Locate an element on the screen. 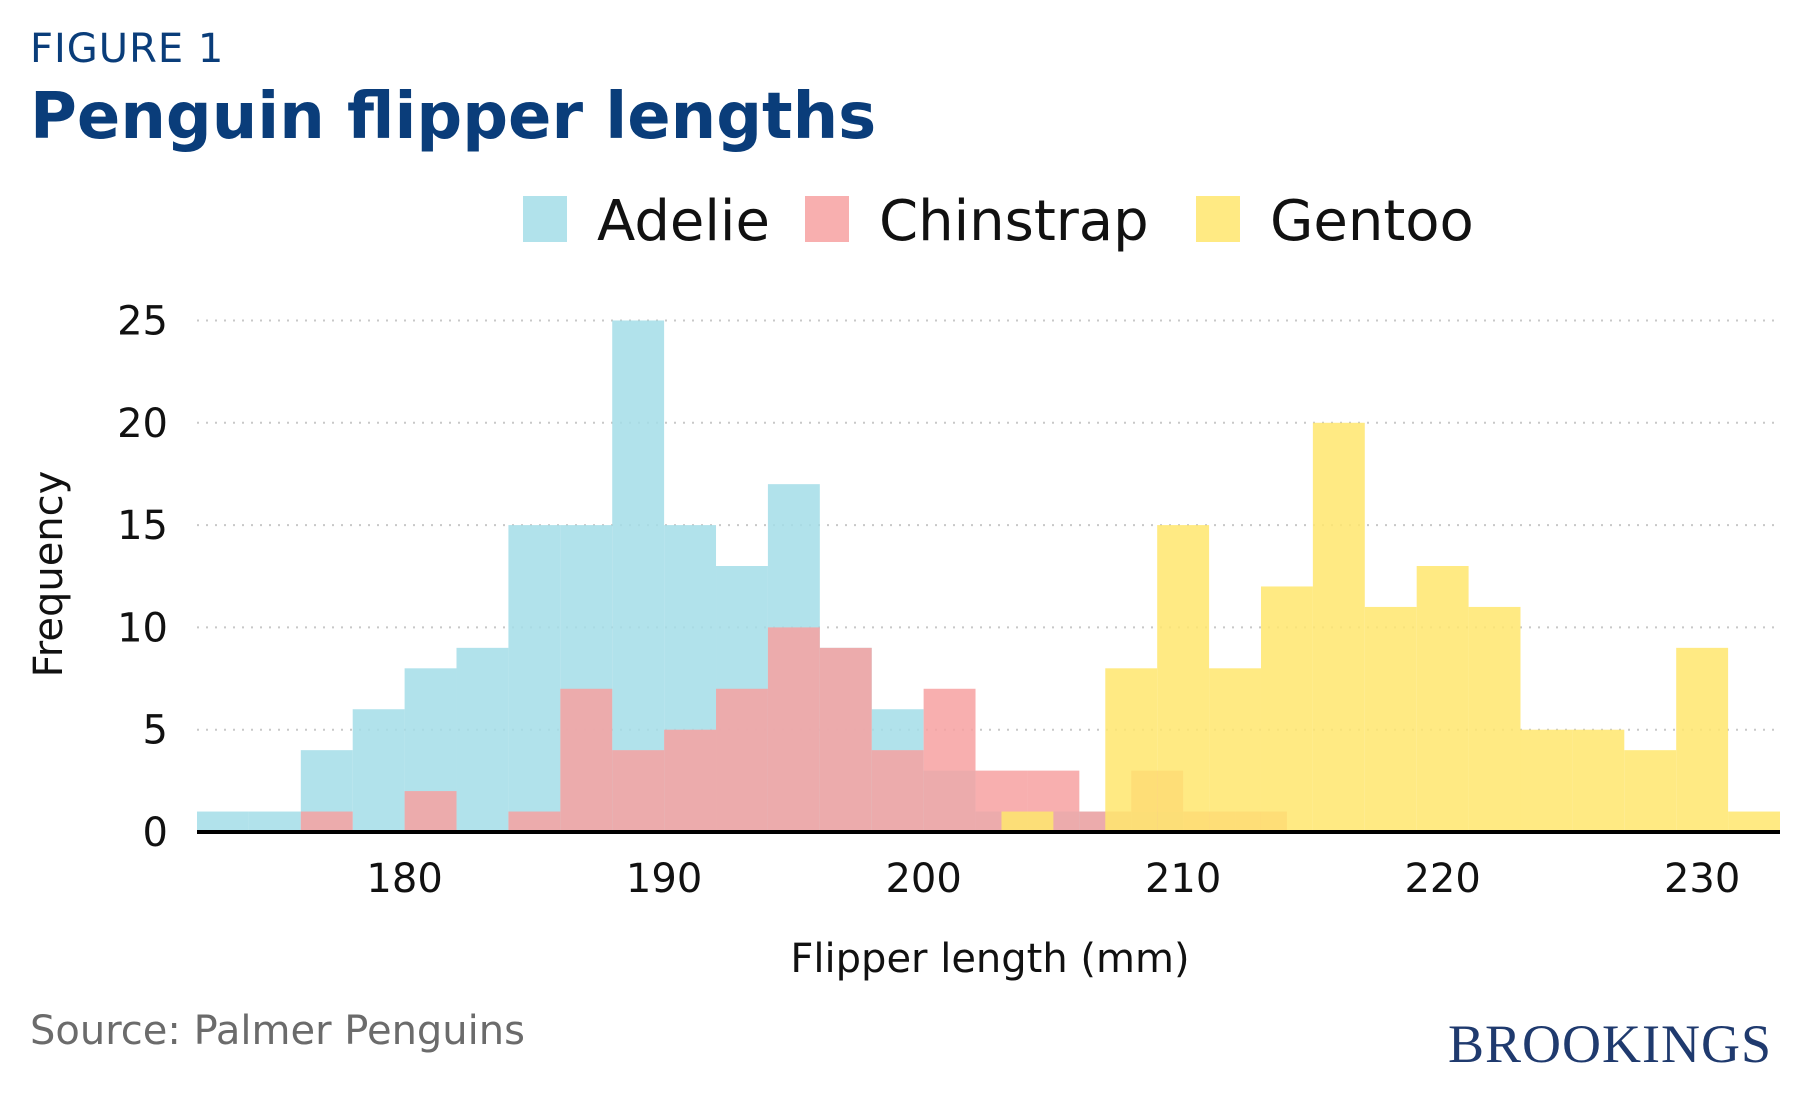 The width and height of the screenshot is (1800, 1110). legend-swatch-adelie is located at coordinates (545, 219).